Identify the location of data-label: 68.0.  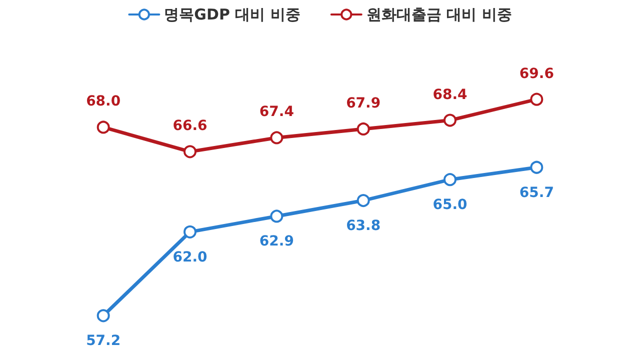
(103, 102).